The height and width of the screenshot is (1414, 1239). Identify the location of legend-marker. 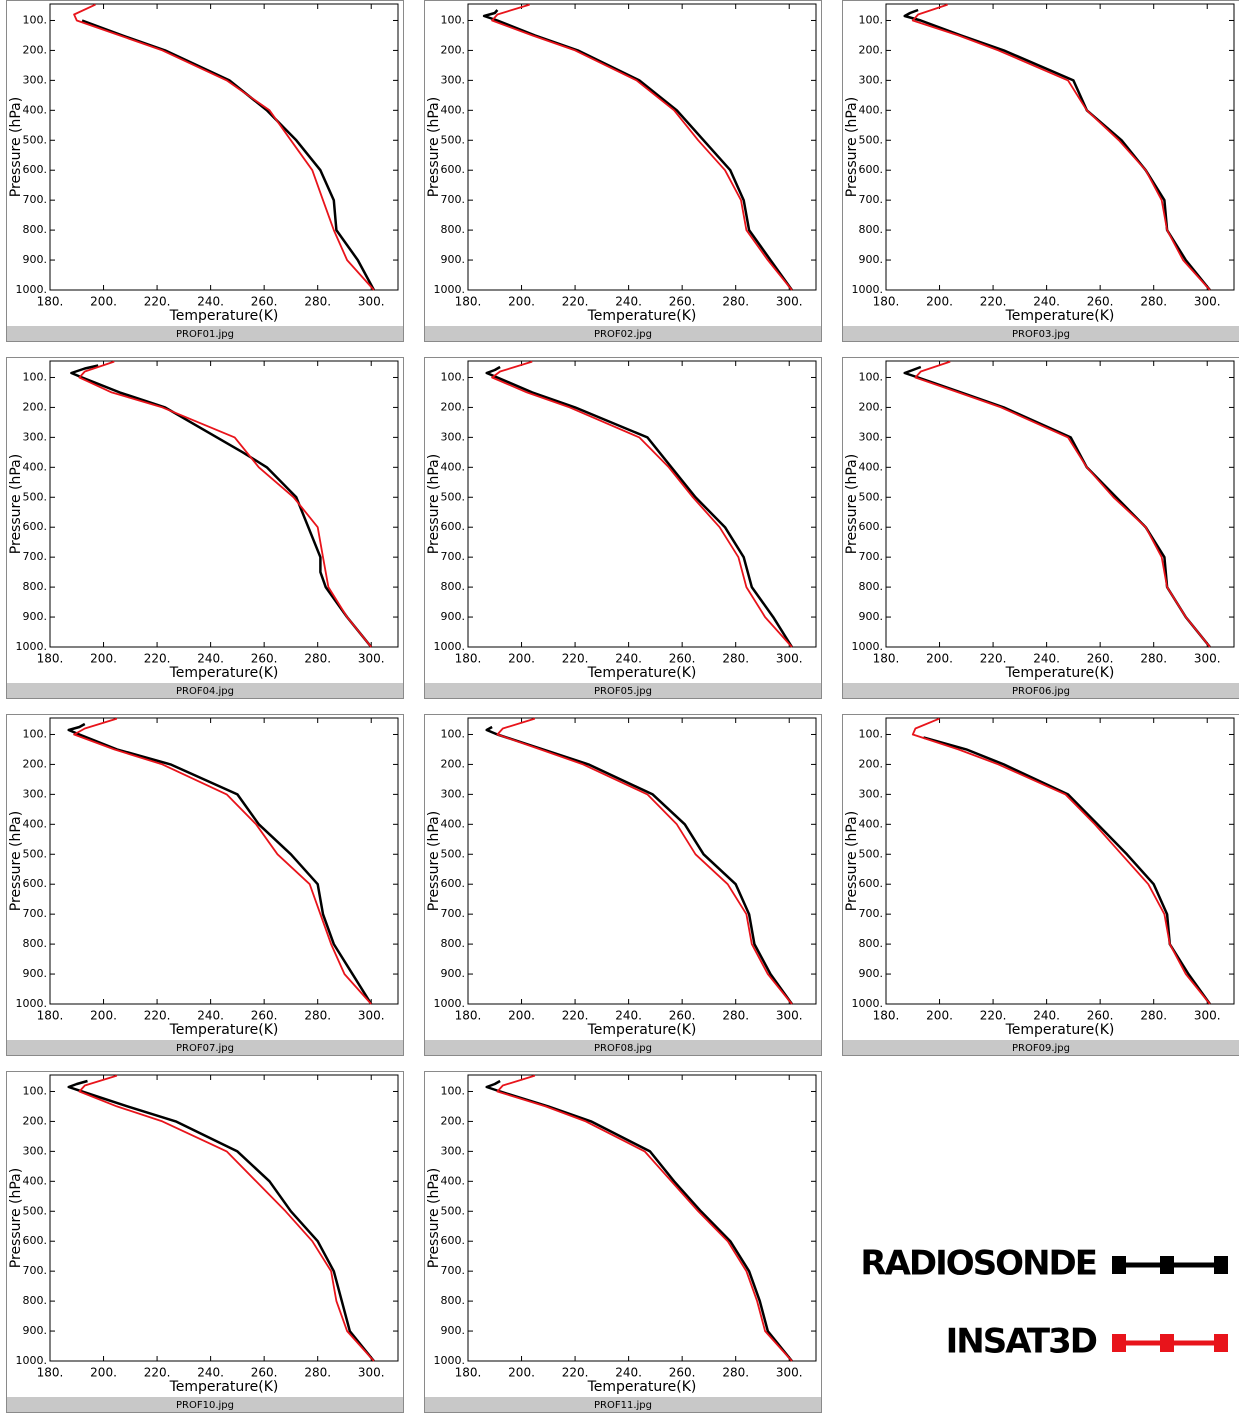
(1119, 1265).